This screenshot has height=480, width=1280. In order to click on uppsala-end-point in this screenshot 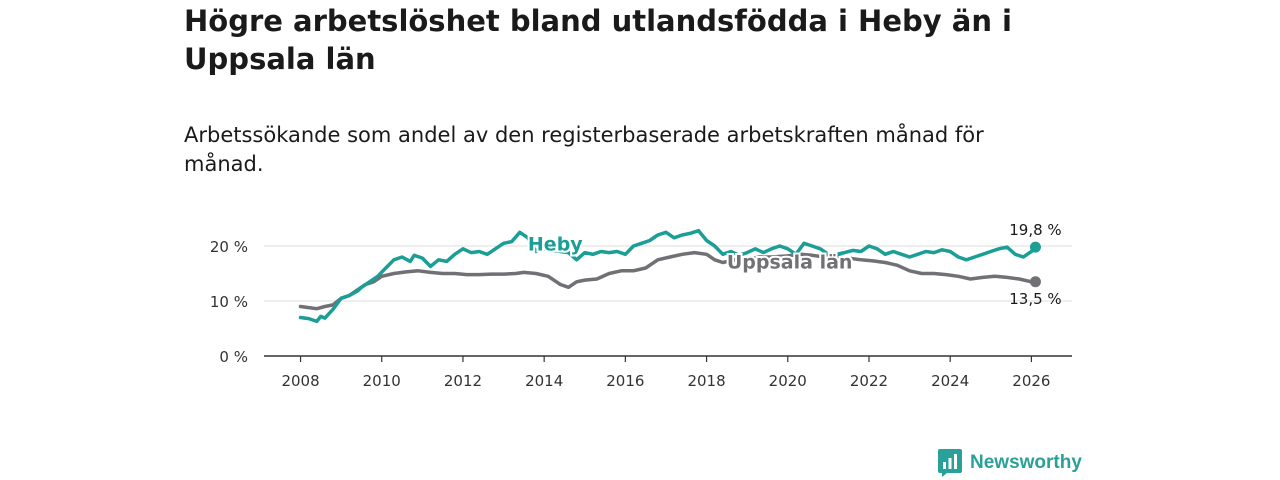, I will do `click(1035, 282)`.